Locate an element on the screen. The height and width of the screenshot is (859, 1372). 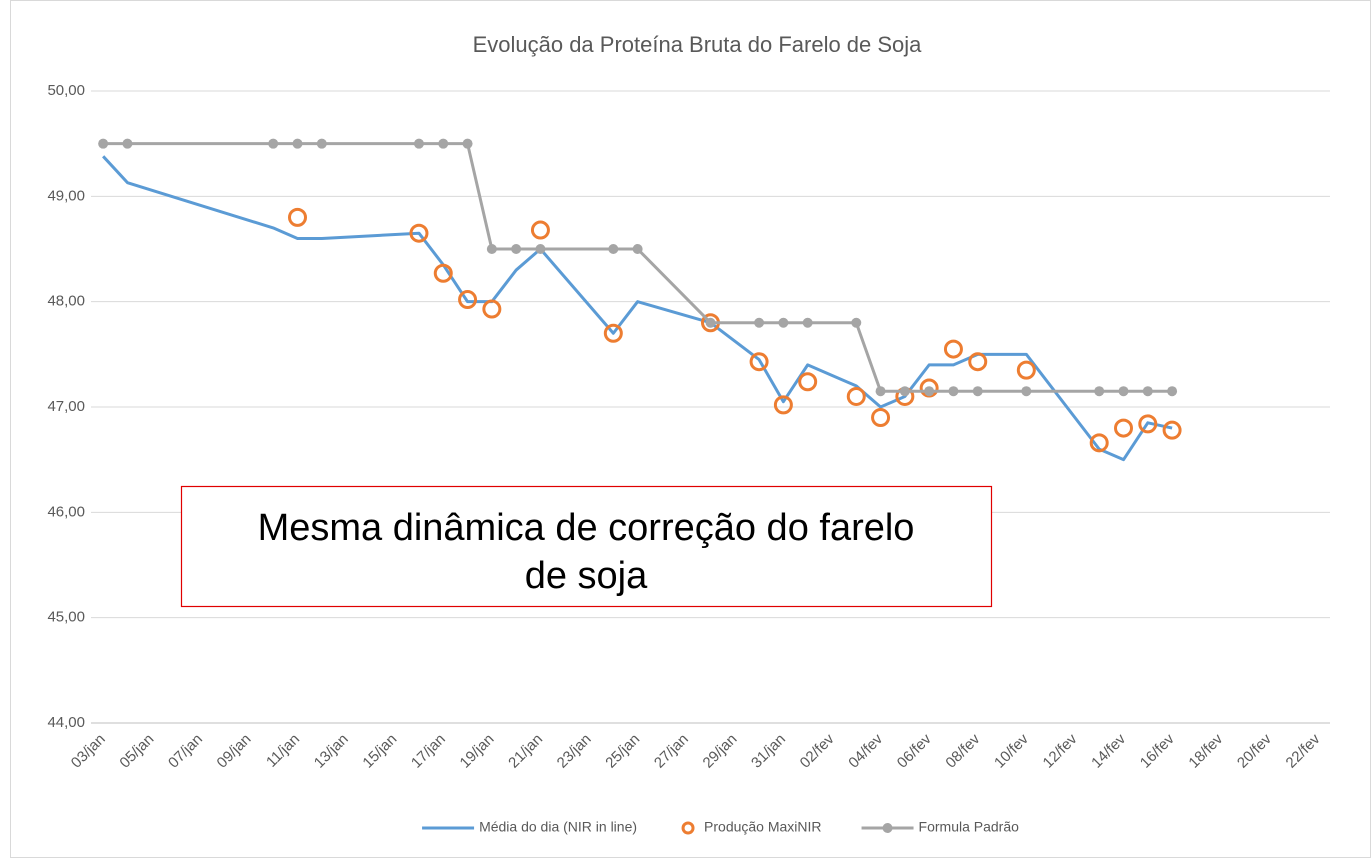
annotation-text: Mesma dinâmica de correção do farelo is located at coordinates (586, 528).